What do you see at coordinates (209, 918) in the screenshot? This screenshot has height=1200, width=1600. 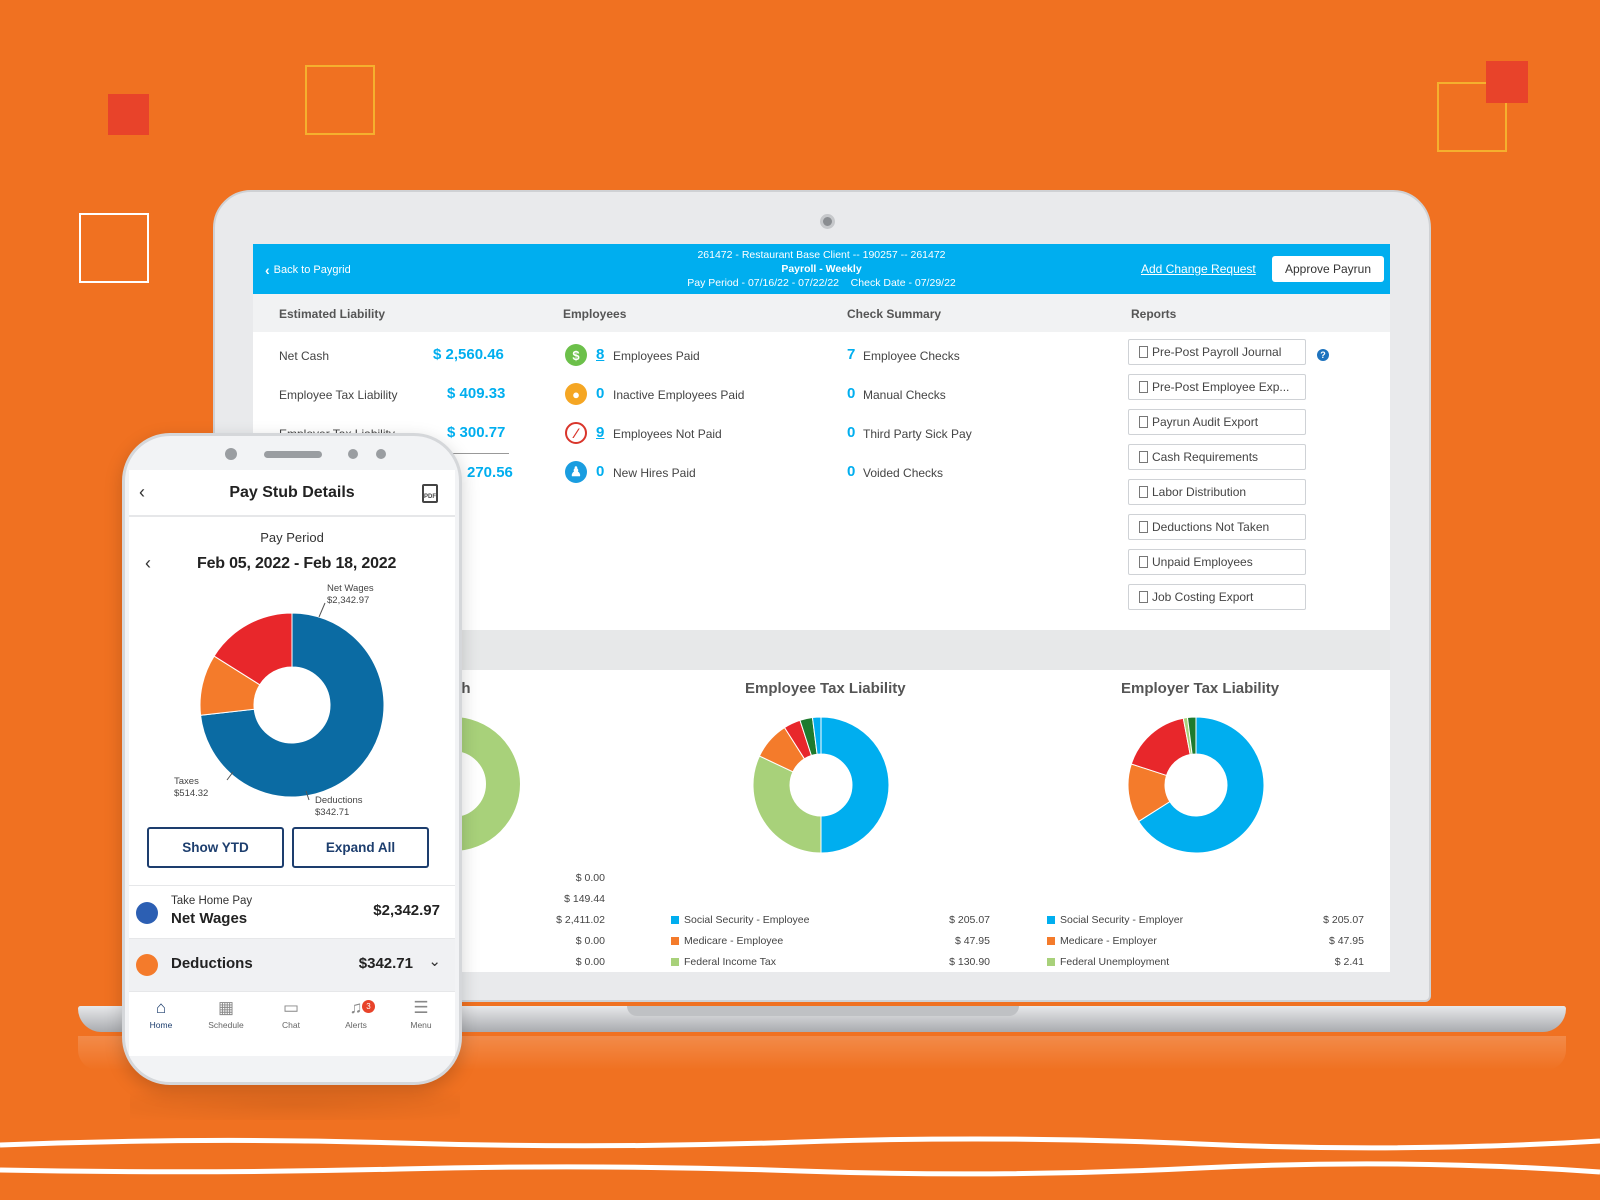 I see `net-wages-label: Net Wages` at bounding box center [209, 918].